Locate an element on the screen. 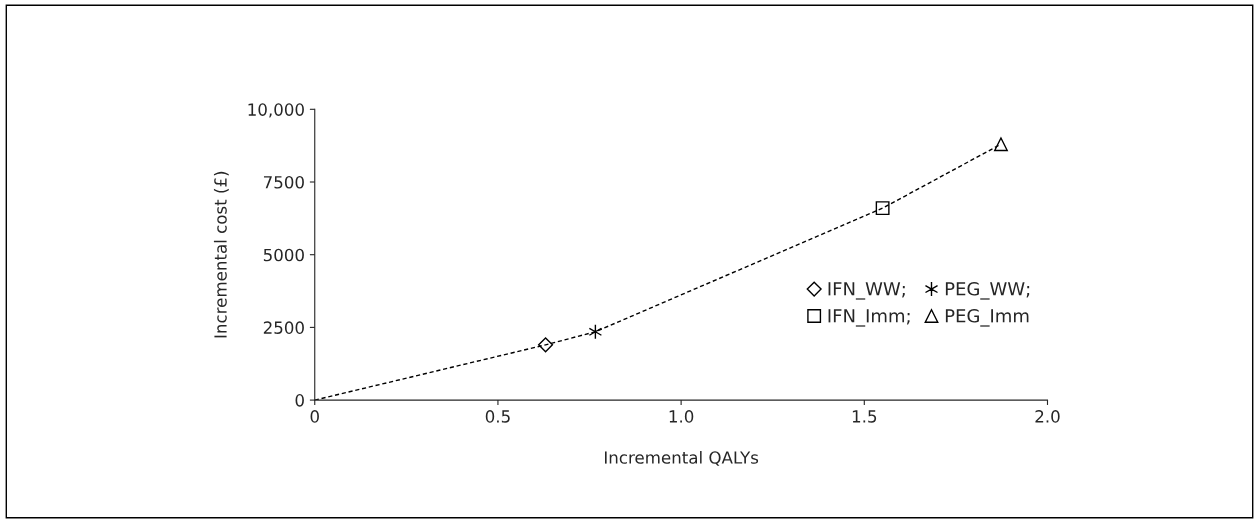 The width and height of the screenshot is (1259, 523). y-tick-label: 0 is located at coordinates (299, 400).